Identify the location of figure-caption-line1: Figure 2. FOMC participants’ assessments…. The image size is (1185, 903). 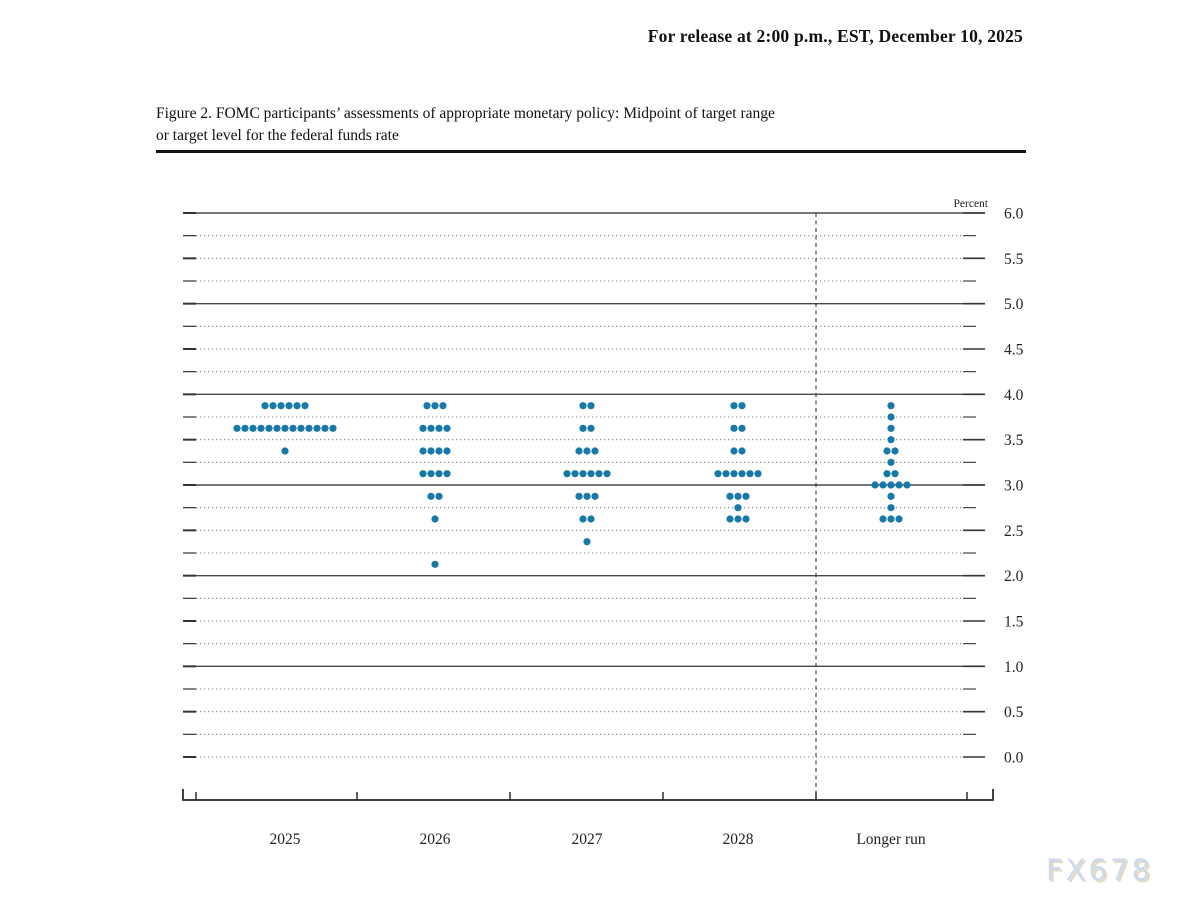
(465, 113).